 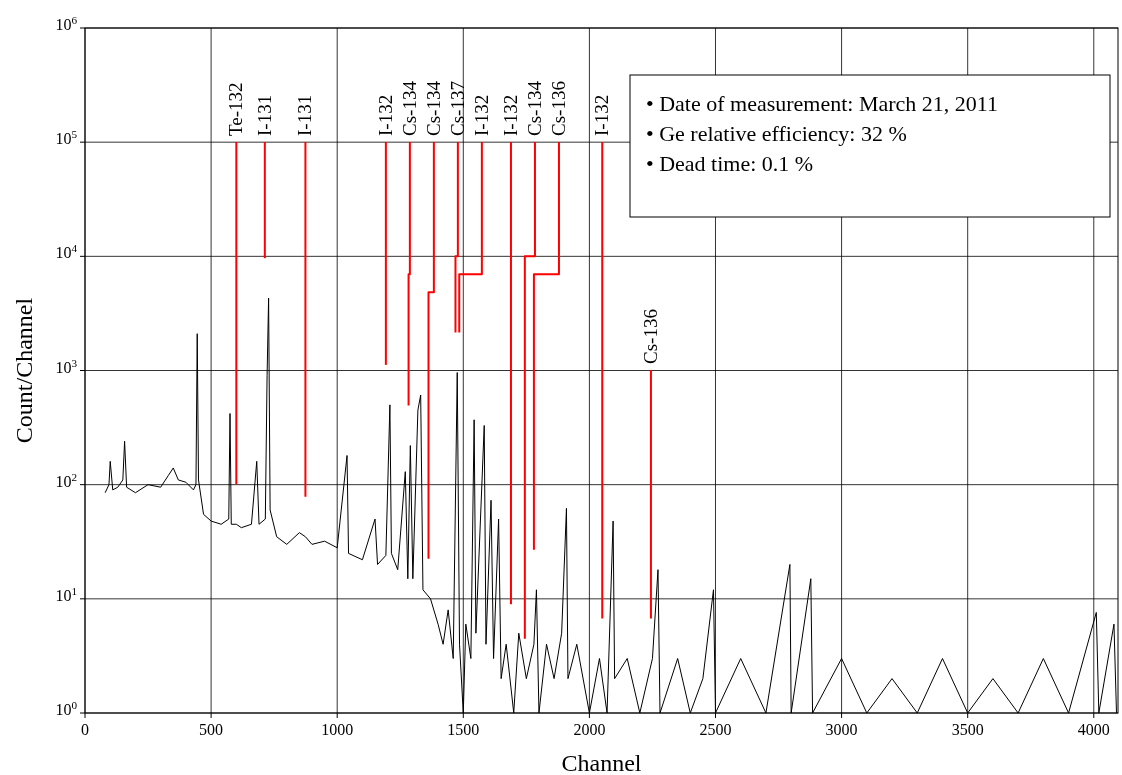 I want to click on y-tick-label: 10$^{3}$, so click(x=66, y=366).